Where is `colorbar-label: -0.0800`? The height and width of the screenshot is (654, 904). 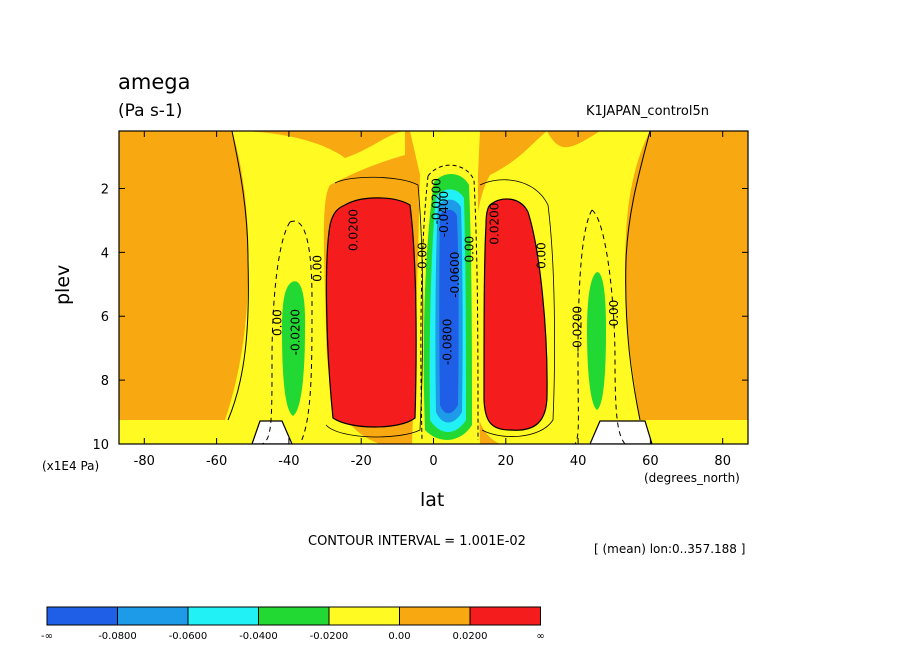
colorbar-label: -0.0800 is located at coordinates (117, 636).